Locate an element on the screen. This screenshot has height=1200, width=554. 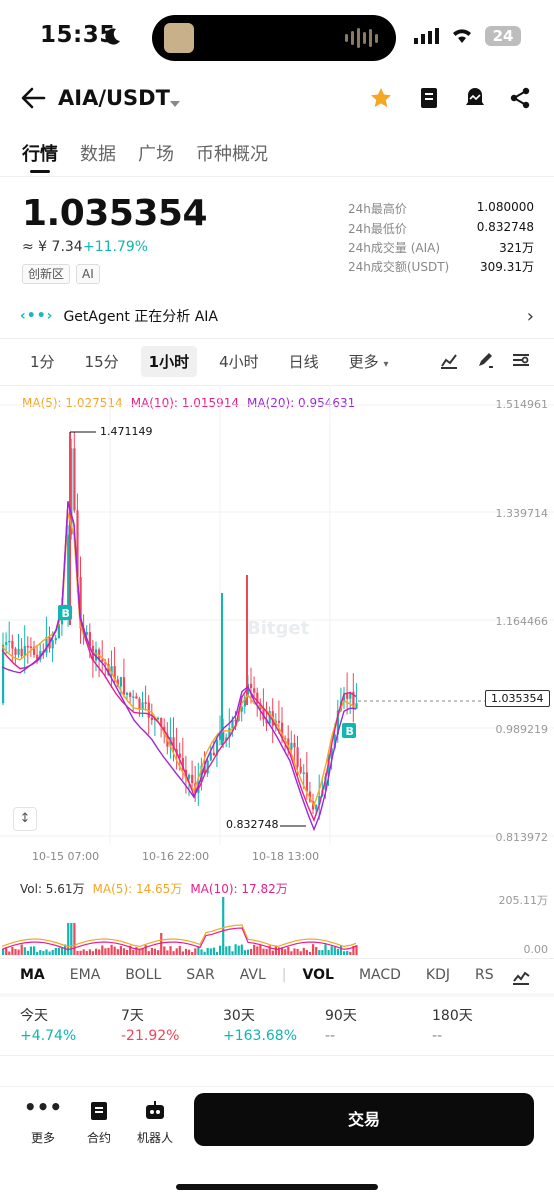
perf-label: 180天 is located at coordinates (452, 1016).